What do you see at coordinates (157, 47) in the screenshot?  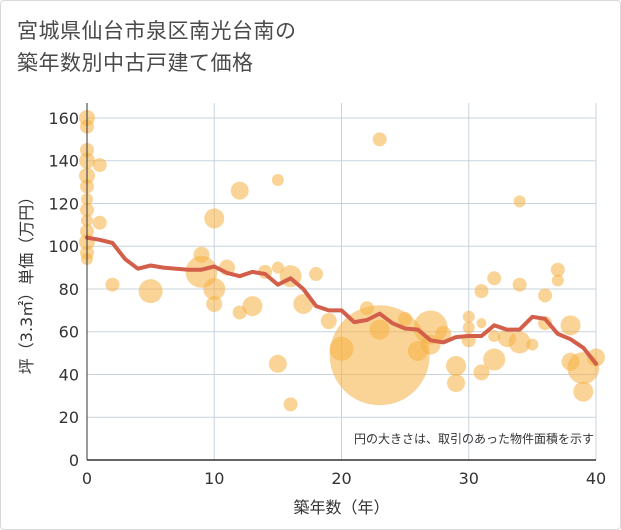 I see `chart-title: 宮城県仙台市泉区南光台南の 築年数別中古戸建て価格` at bounding box center [157, 47].